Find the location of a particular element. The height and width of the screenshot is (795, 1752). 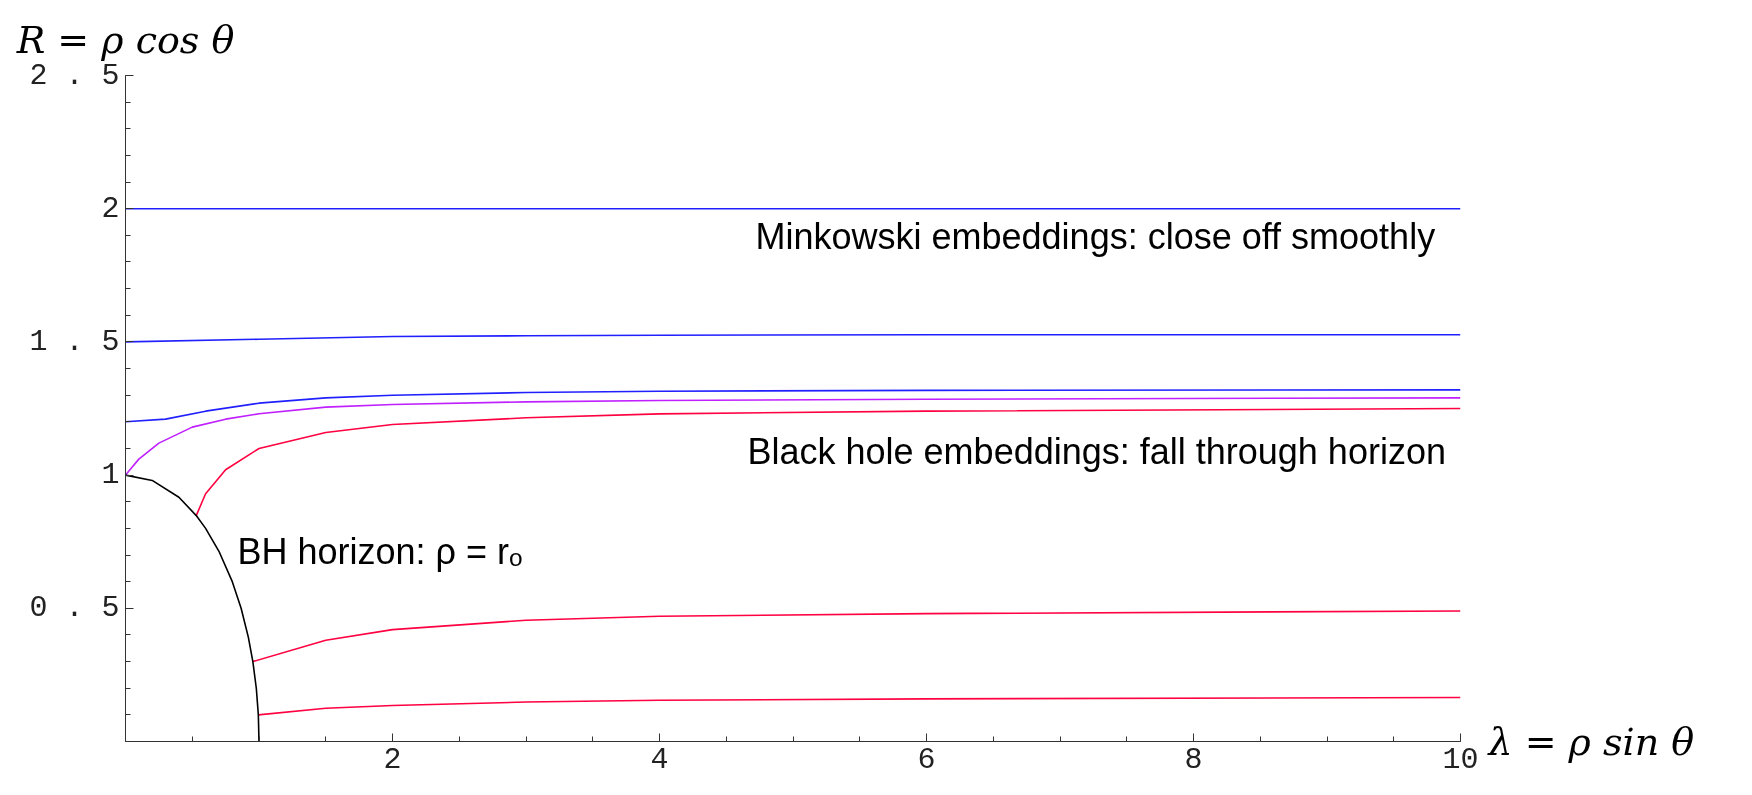

x-tick-label: 8 is located at coordinates (1193, 759).